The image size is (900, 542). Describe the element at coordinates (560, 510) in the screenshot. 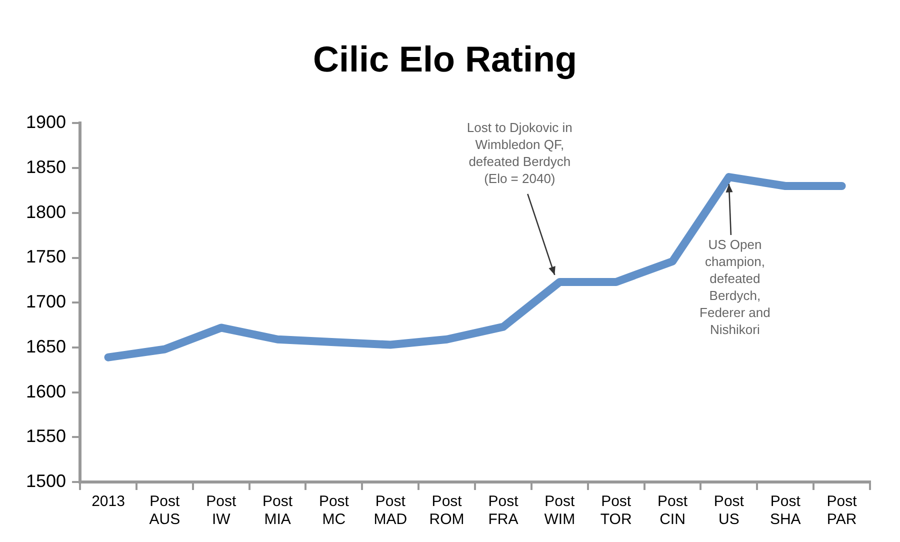

I see `x-tick-label: Post WIM` at that location.